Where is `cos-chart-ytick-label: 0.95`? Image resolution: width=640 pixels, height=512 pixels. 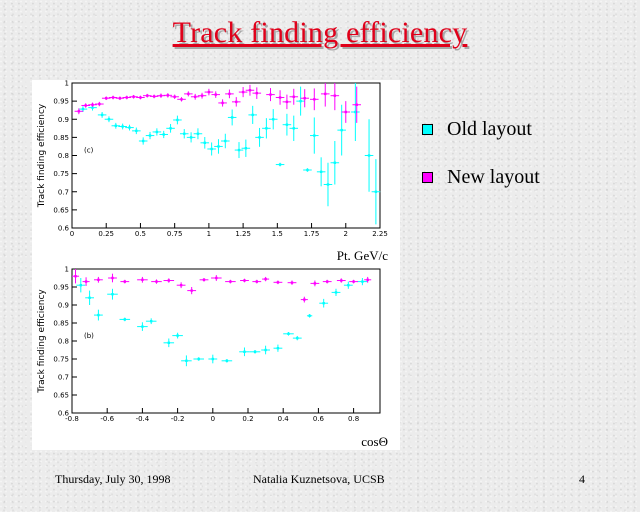 cos-chart-ytick-label: 0.95 is located at coordinates (61, 288).